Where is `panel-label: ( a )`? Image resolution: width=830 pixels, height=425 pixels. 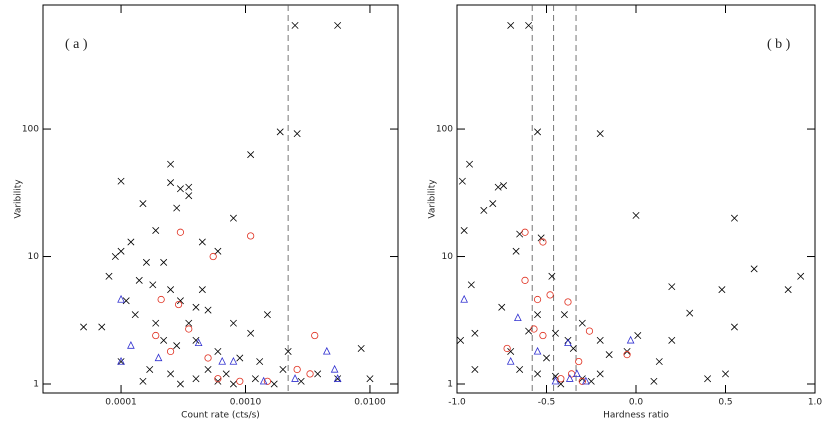
panel-label: ( a ) is located at coordinates (76, 44).